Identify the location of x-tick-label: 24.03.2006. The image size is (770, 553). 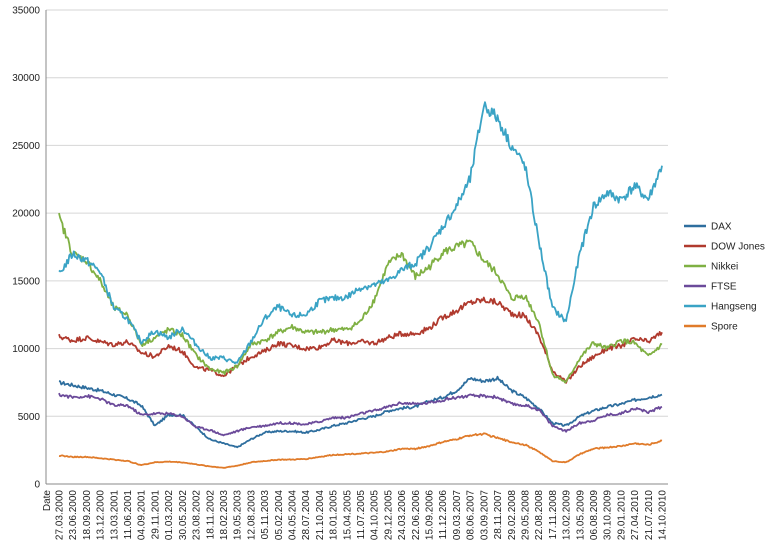
(402, 515).